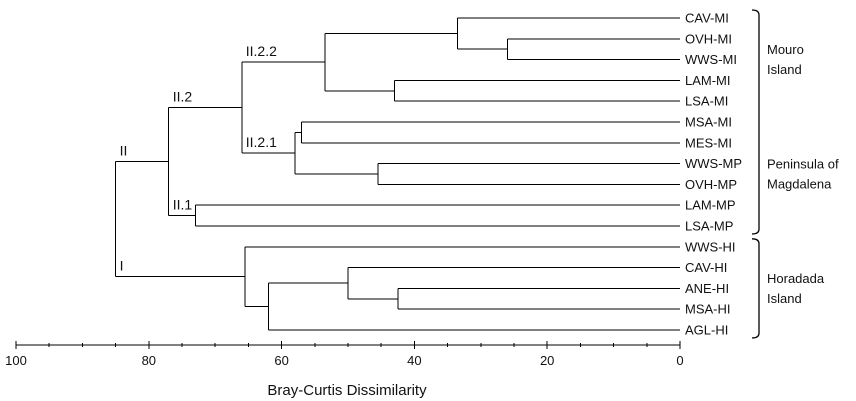 The image size is (856, 401). What do you see at coordinates (16, 360) in the screenshot?
I see `x-tick-label: 100` at bounding box center [16, 360].